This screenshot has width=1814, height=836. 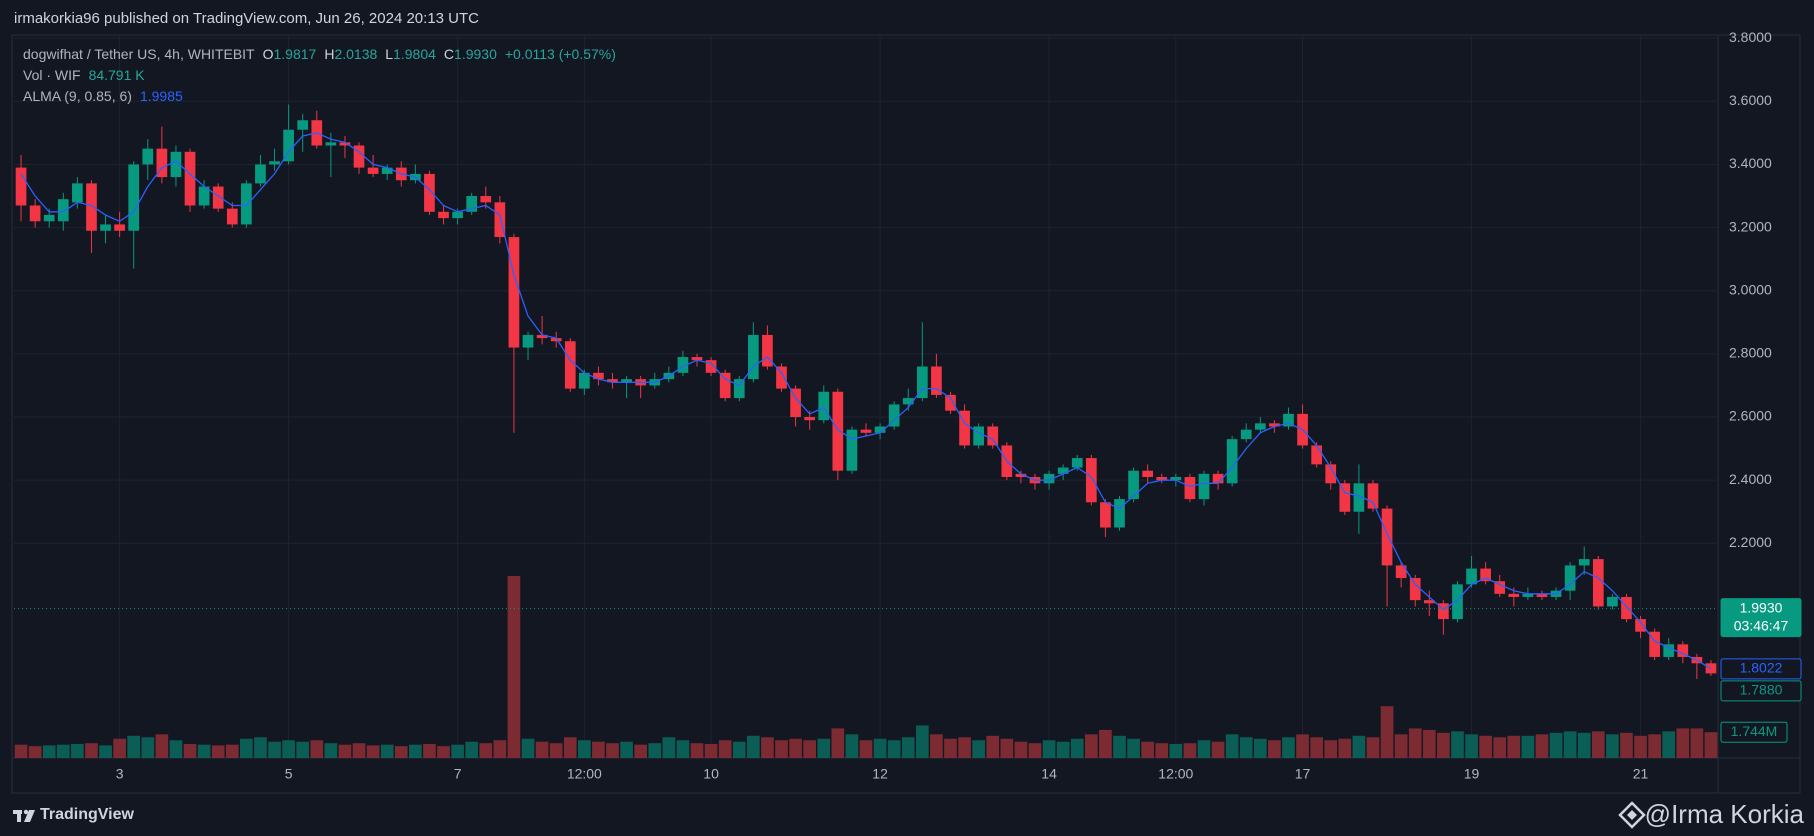 What do you see at coordinates (1761, 668) in the screenshot?
I see `price-label: 1.8022` at bounding box center [1761, 668].